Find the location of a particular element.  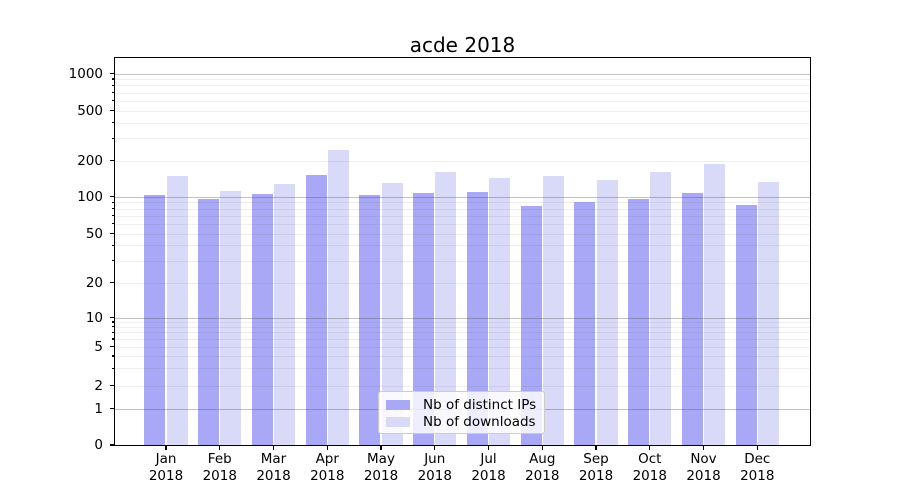

bar-downloads-dec is located at coordinates (768, 313).